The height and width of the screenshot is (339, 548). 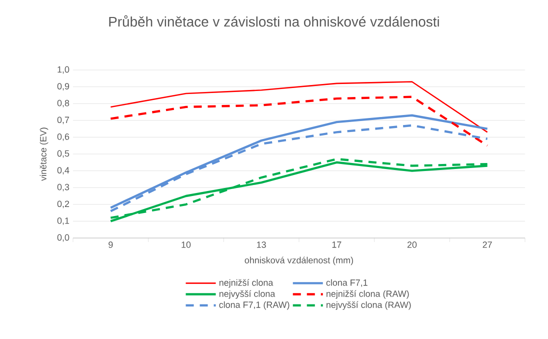 I want to click on x-tick-label: 27, so click(x=487, y=245).